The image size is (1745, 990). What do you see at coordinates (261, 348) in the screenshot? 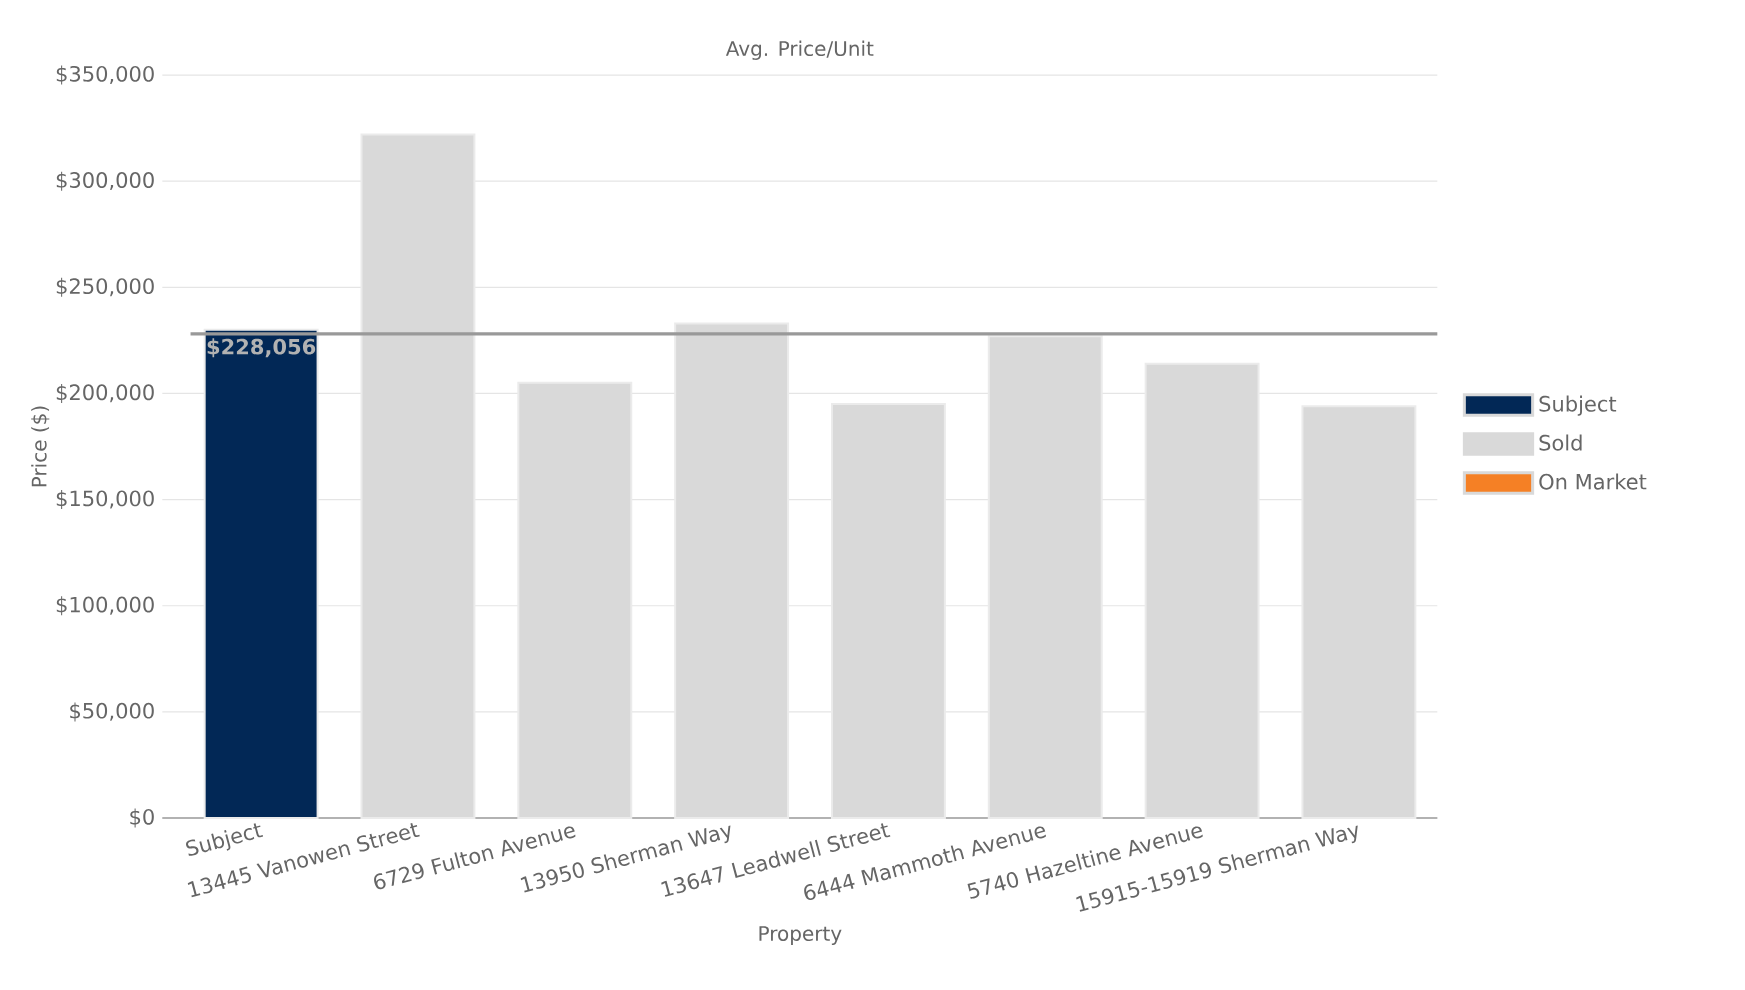
I see `ref-line-label: $228,056` at bounding box center [261, 348].